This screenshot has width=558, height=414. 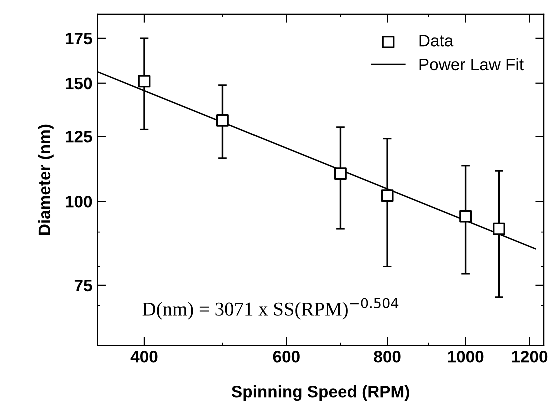 I want to click on x-axis-title: Spinning Speed (RPM), so click(x=321, y=394).